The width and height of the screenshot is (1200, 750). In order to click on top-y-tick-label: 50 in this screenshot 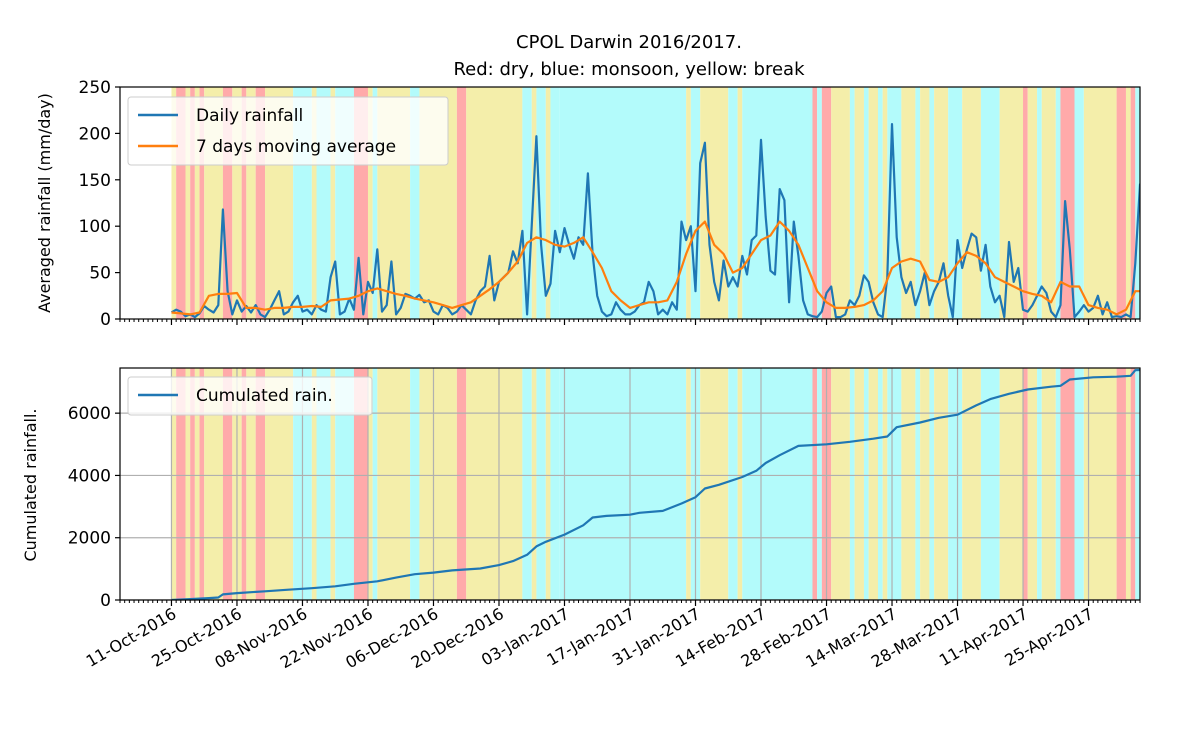, I will do `click(100, 274)`.